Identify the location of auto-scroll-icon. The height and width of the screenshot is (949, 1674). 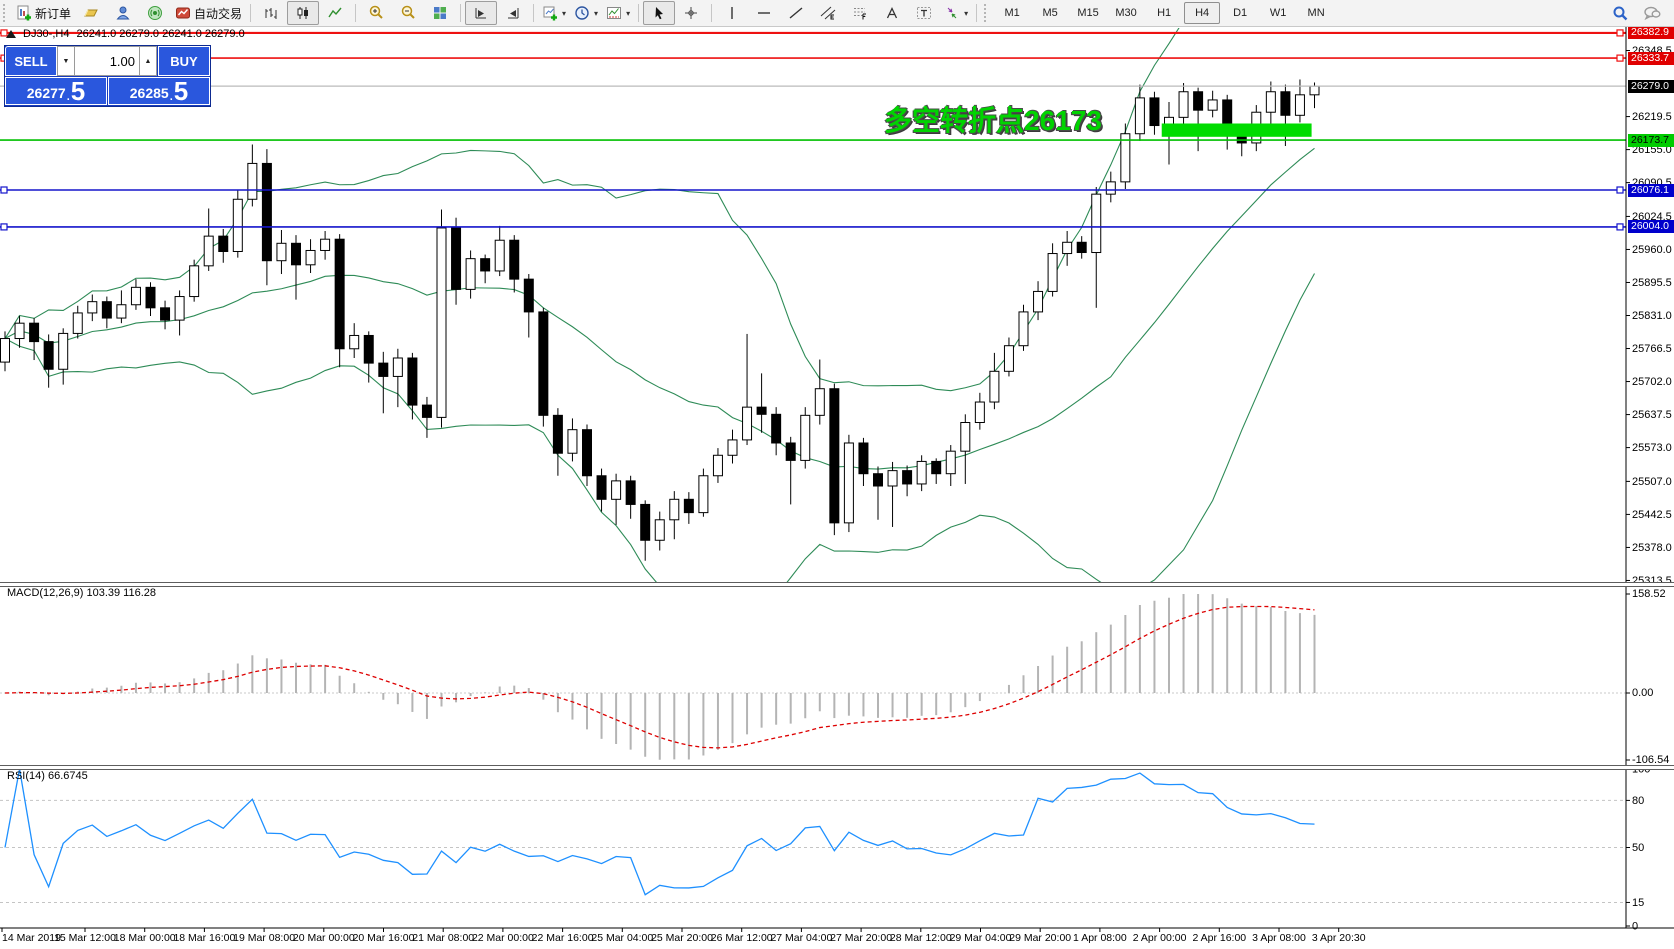
(513, 13).